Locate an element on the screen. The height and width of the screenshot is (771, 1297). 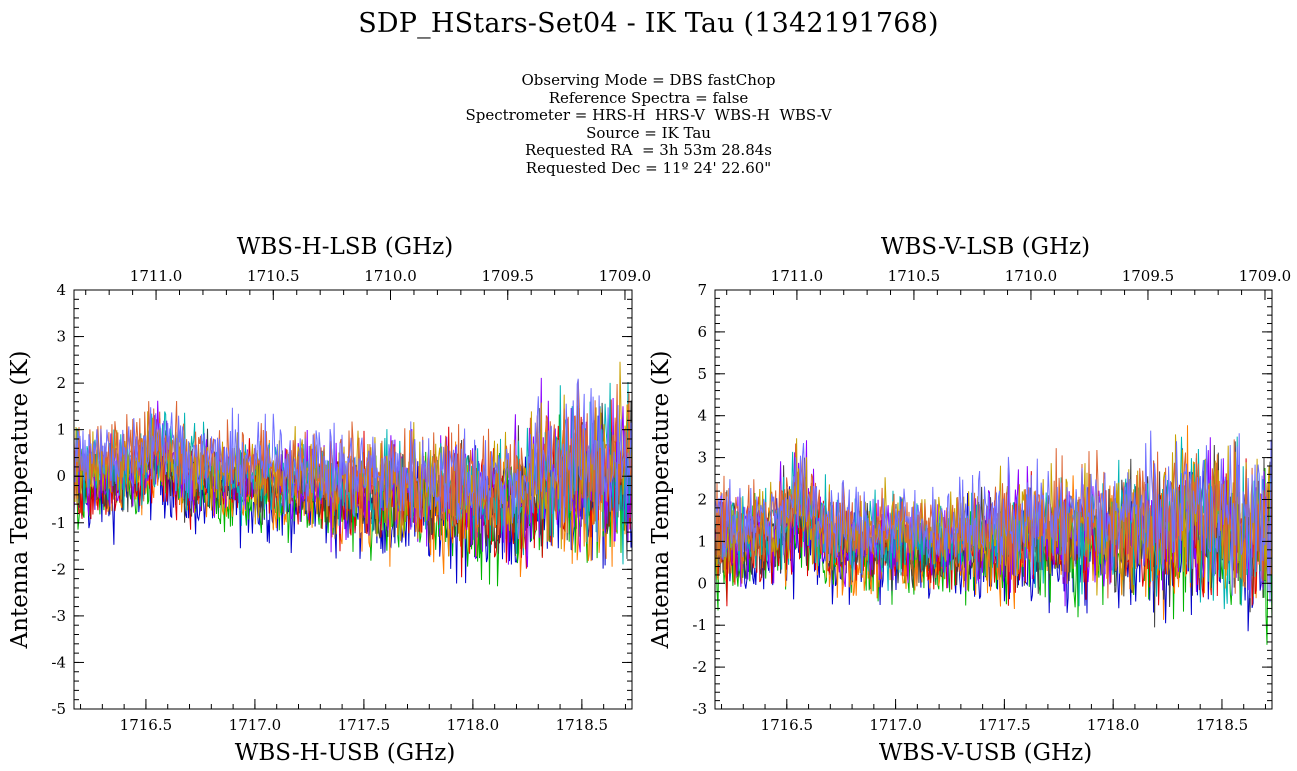
right-y-tick-label: 2 is located at coordinates (702, 500).